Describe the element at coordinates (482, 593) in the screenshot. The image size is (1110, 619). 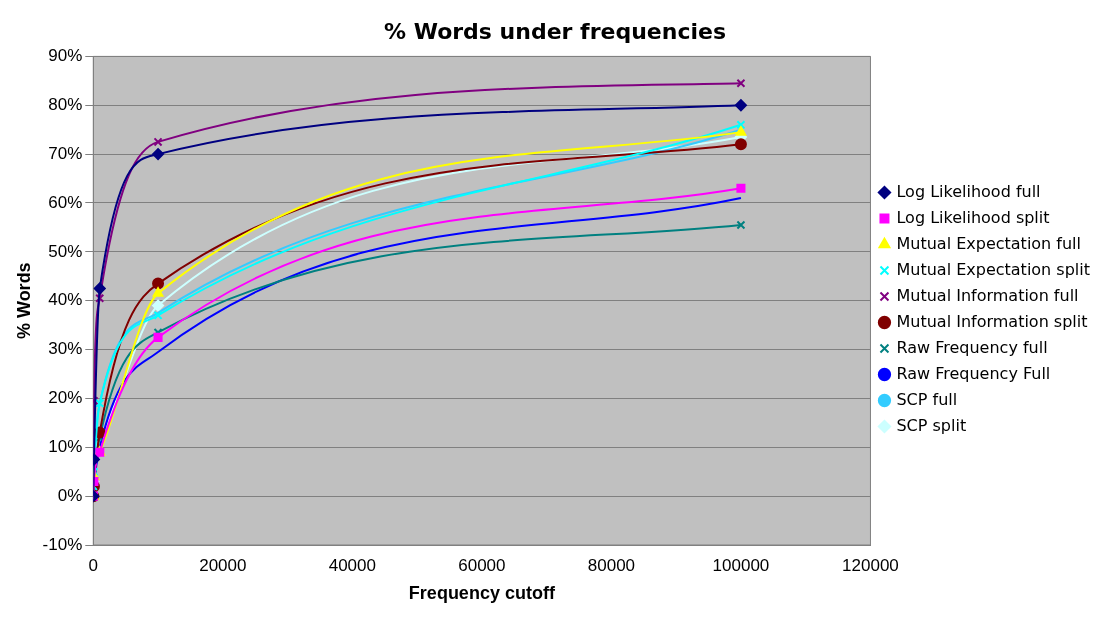
I see `x-axis-title: Frequency cutoff` at that location.